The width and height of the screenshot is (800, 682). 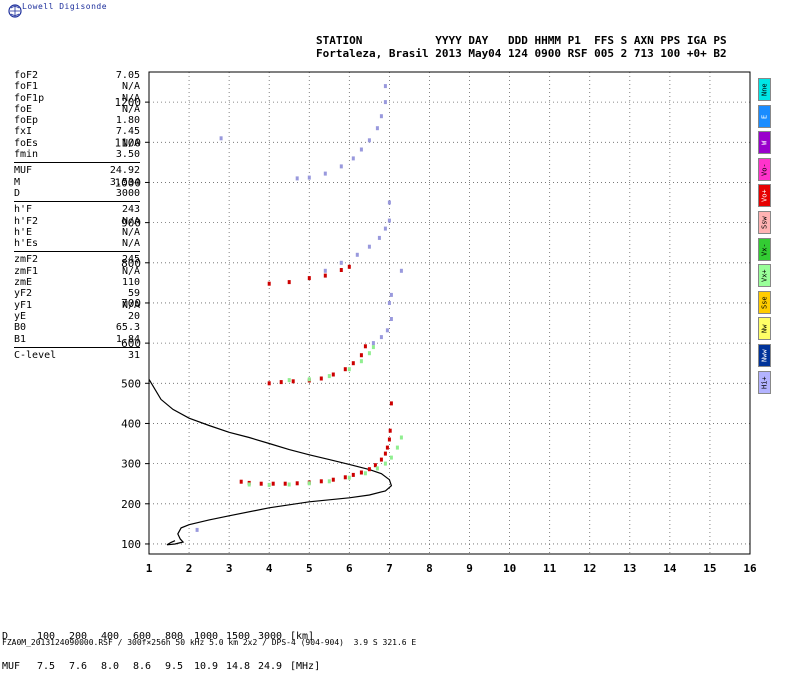 I want to click on param-row: B0 65.3, so click(x=77, y=327).